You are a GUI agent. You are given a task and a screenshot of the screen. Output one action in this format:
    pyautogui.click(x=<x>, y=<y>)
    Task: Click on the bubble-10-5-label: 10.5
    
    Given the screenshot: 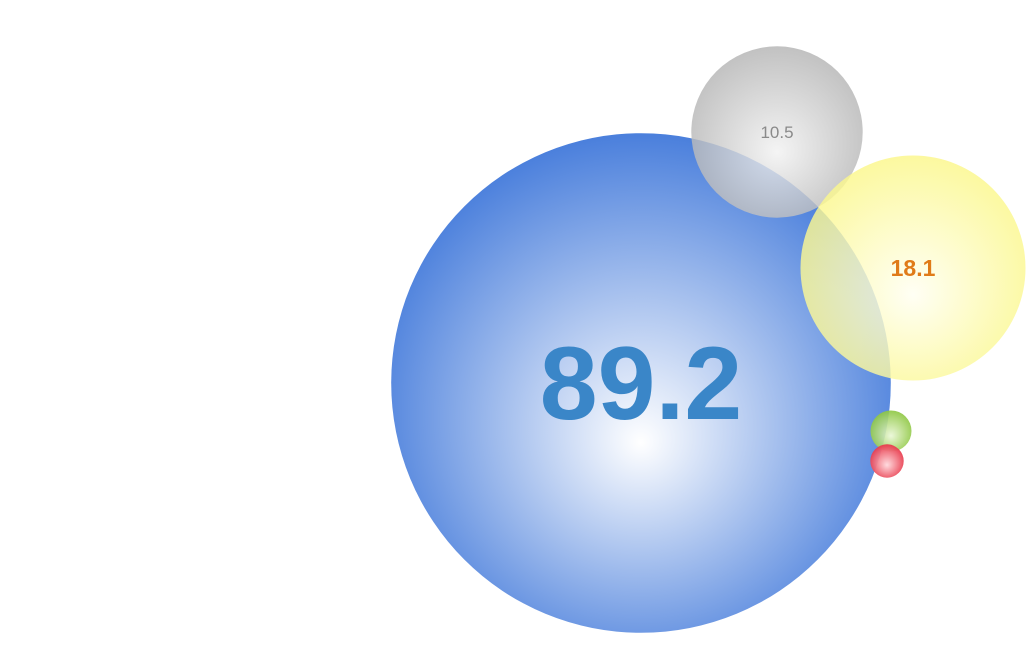 What is the action you would take?
    pyautogui.click(x=776, y=132)
    